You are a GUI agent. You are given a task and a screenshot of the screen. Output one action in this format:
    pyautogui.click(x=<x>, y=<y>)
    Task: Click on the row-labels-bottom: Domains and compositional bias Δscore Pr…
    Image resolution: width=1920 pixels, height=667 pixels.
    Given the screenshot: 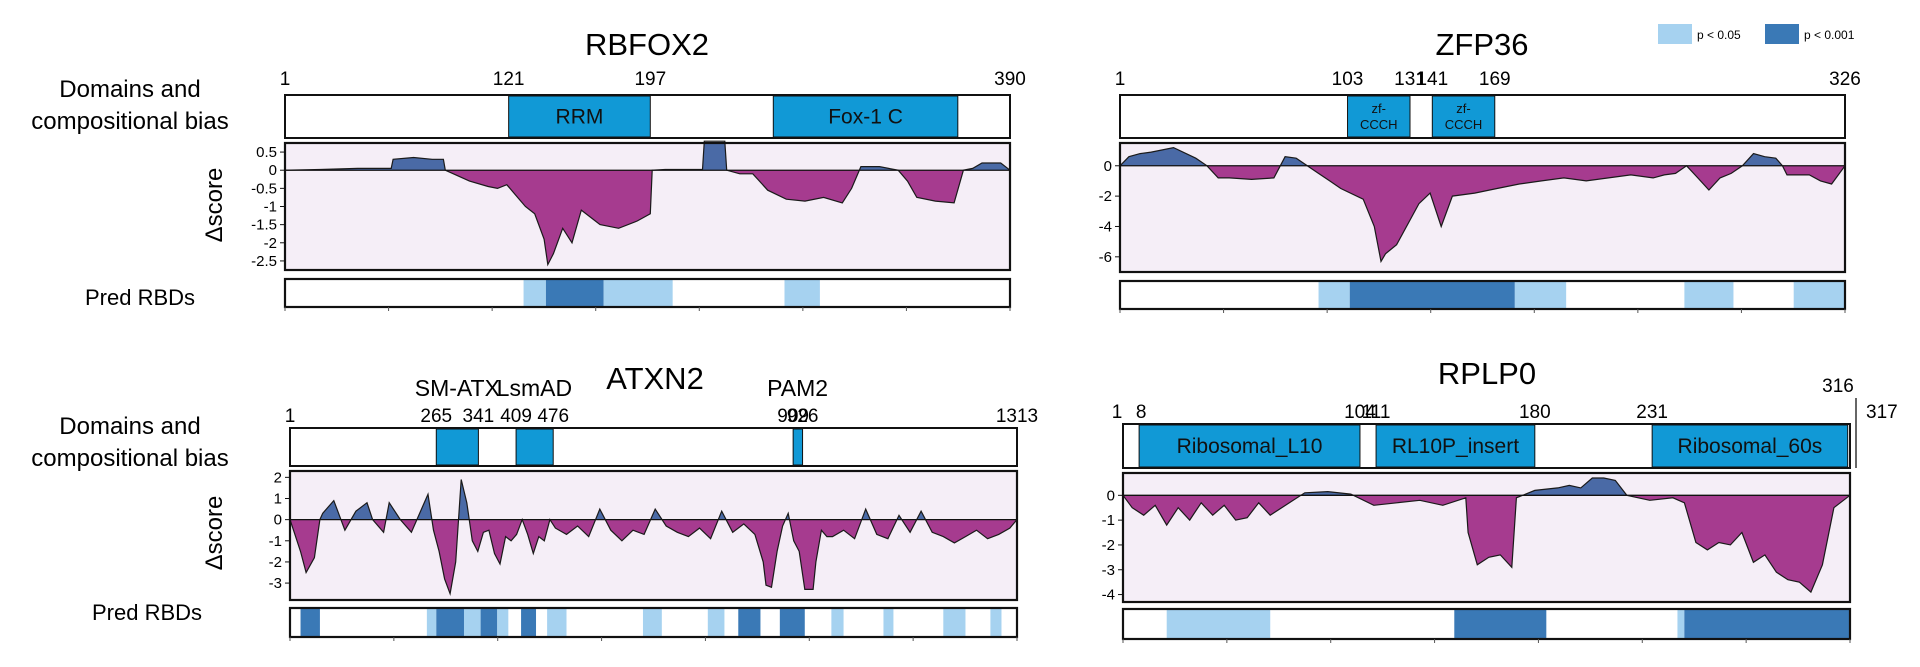 What is the action you would take?
    pyautogui.click(x=129, y=519)
    